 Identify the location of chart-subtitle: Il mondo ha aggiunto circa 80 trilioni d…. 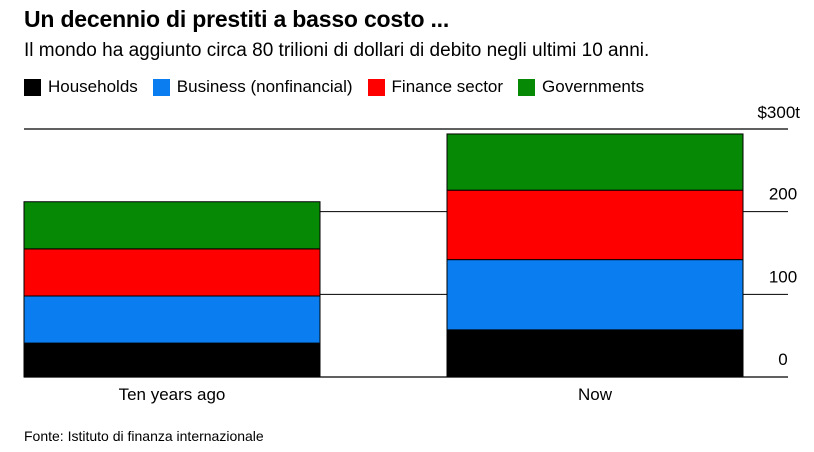
(337, 50).